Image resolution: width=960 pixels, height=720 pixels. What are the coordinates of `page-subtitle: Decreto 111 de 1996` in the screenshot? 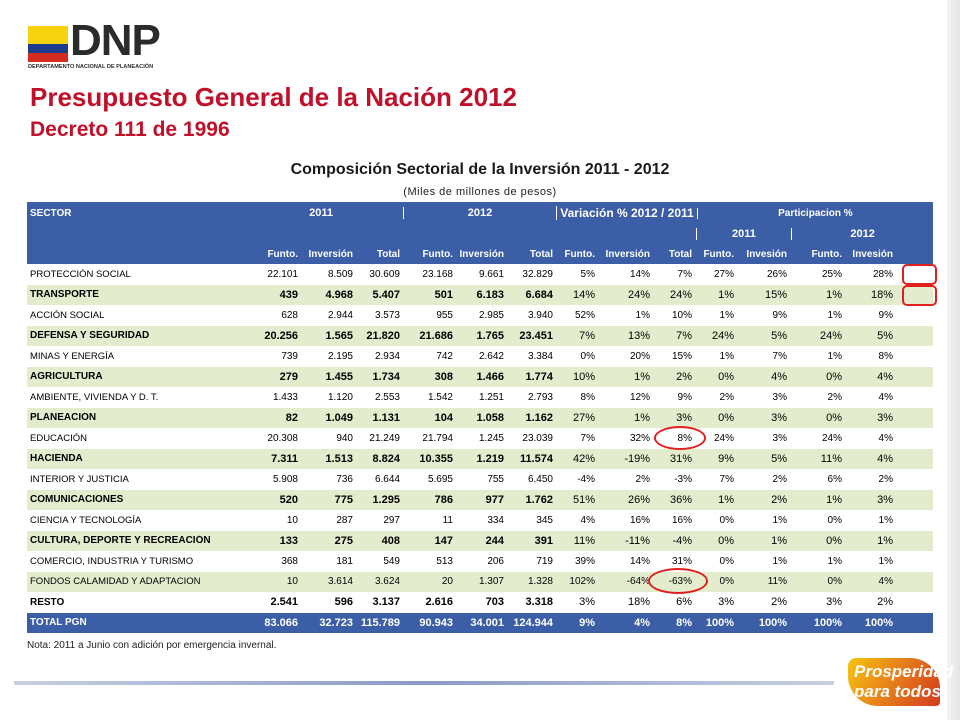 It's located at (130, 129).